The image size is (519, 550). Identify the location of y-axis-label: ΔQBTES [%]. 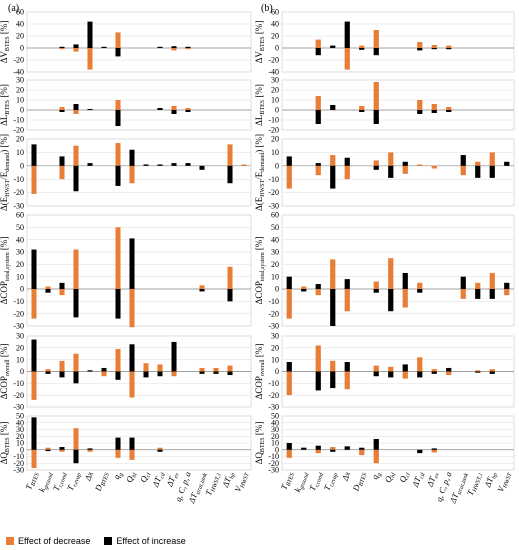
(260, 443).